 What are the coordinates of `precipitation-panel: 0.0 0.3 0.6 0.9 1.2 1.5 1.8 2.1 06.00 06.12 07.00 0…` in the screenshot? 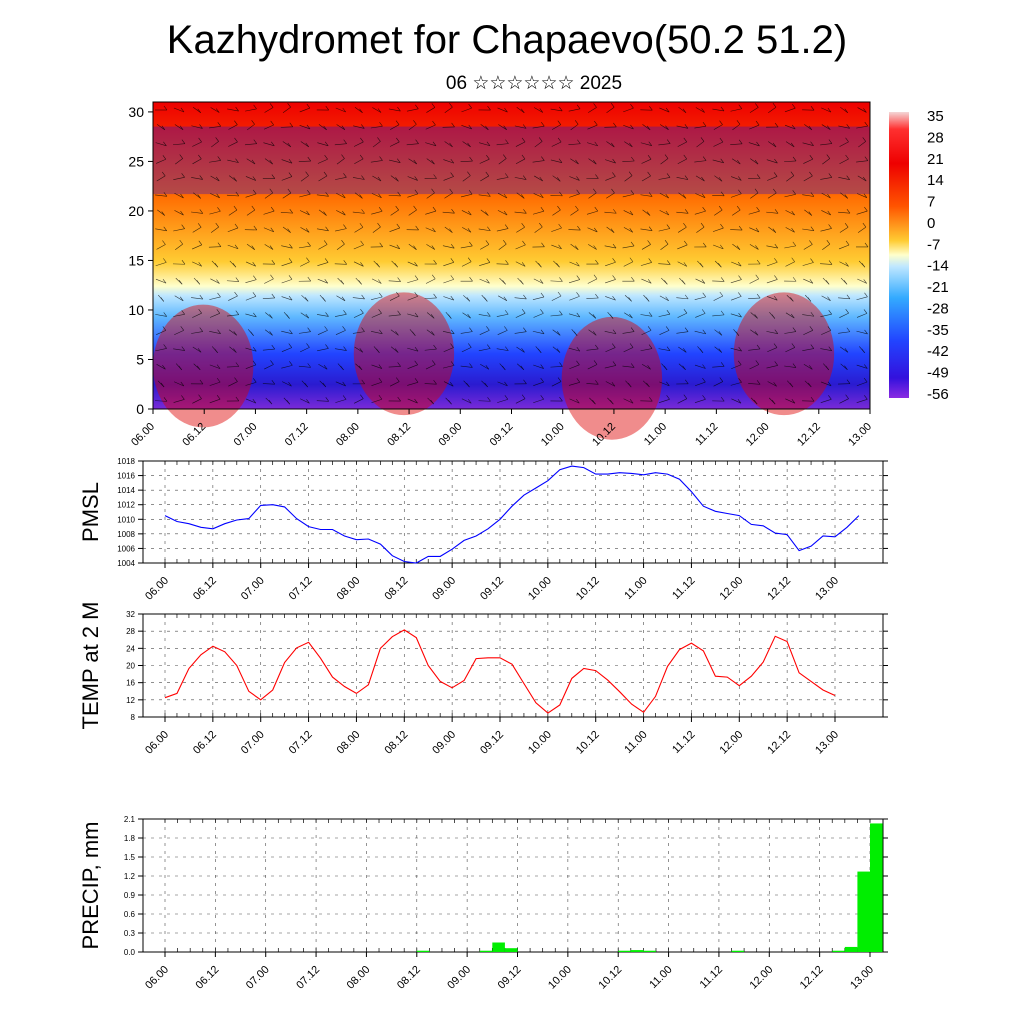 It's located at (483, 903).